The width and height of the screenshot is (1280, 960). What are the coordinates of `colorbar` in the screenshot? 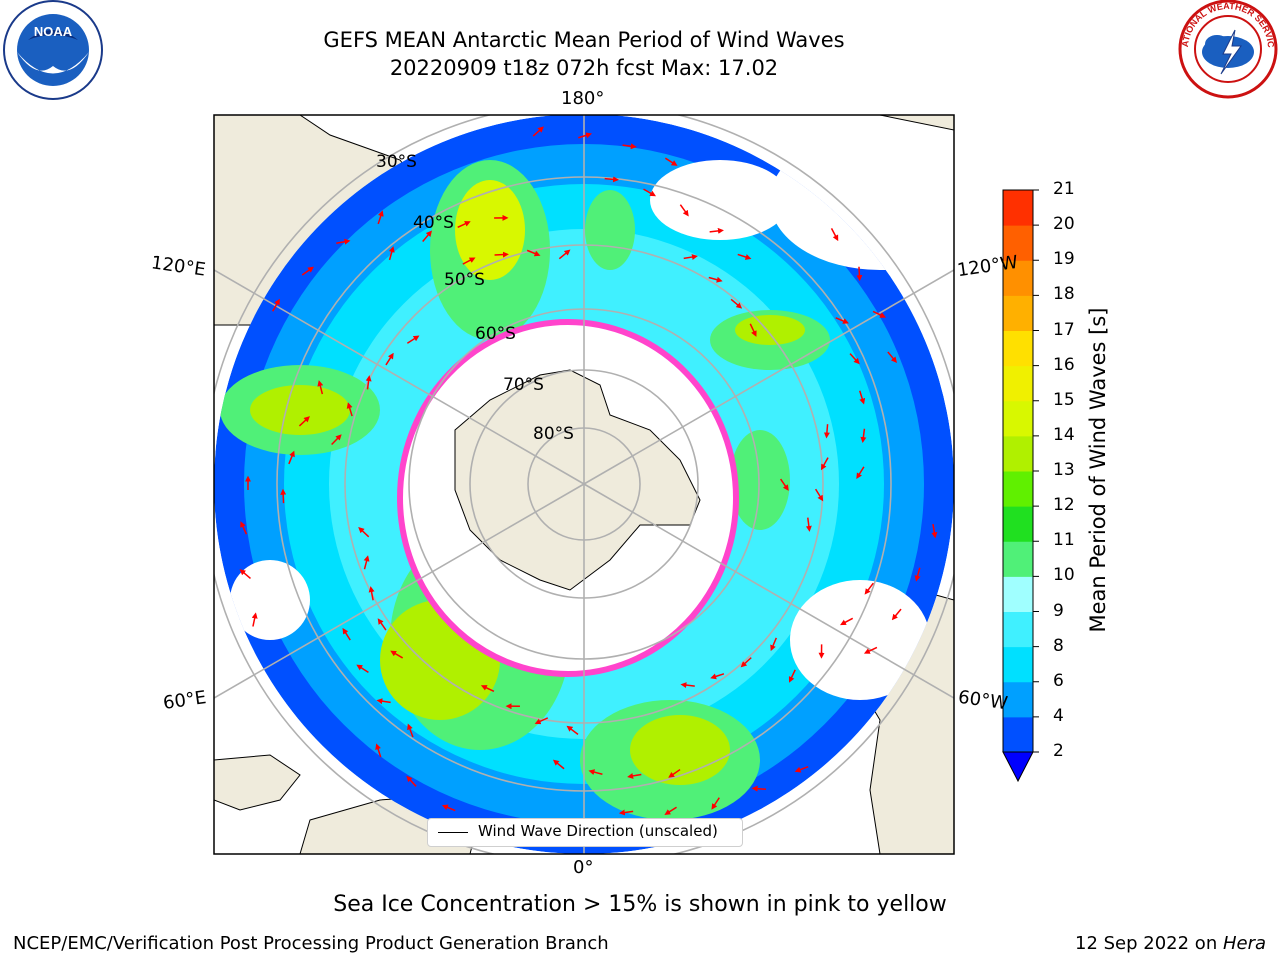 It's located at (1020, 471).